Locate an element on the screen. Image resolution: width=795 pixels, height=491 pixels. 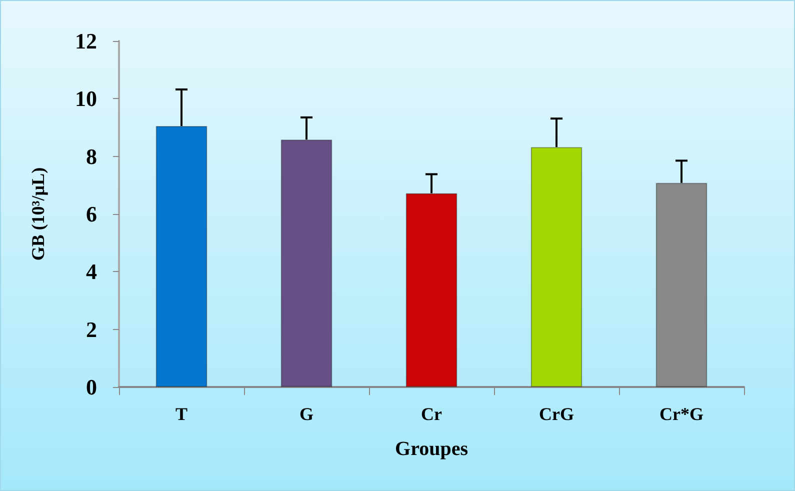
x-tick-label: T is located at coordinates (181, 414).